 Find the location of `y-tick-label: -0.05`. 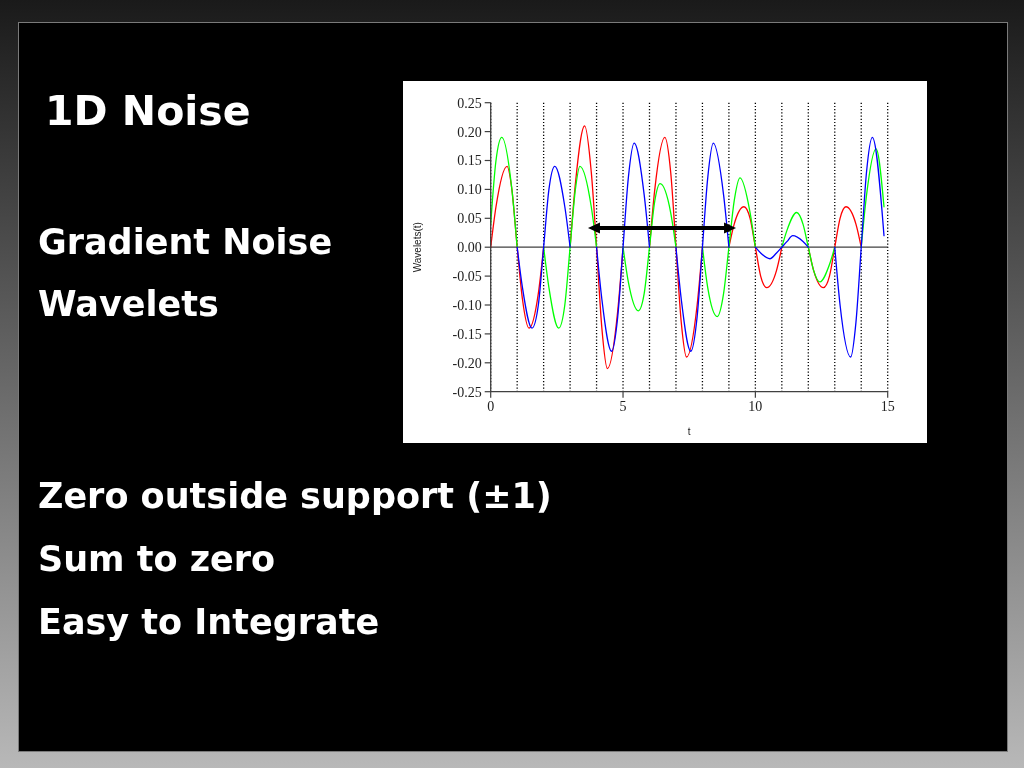

y-tick-label: -0.05 is located at coordinates (467, 276).